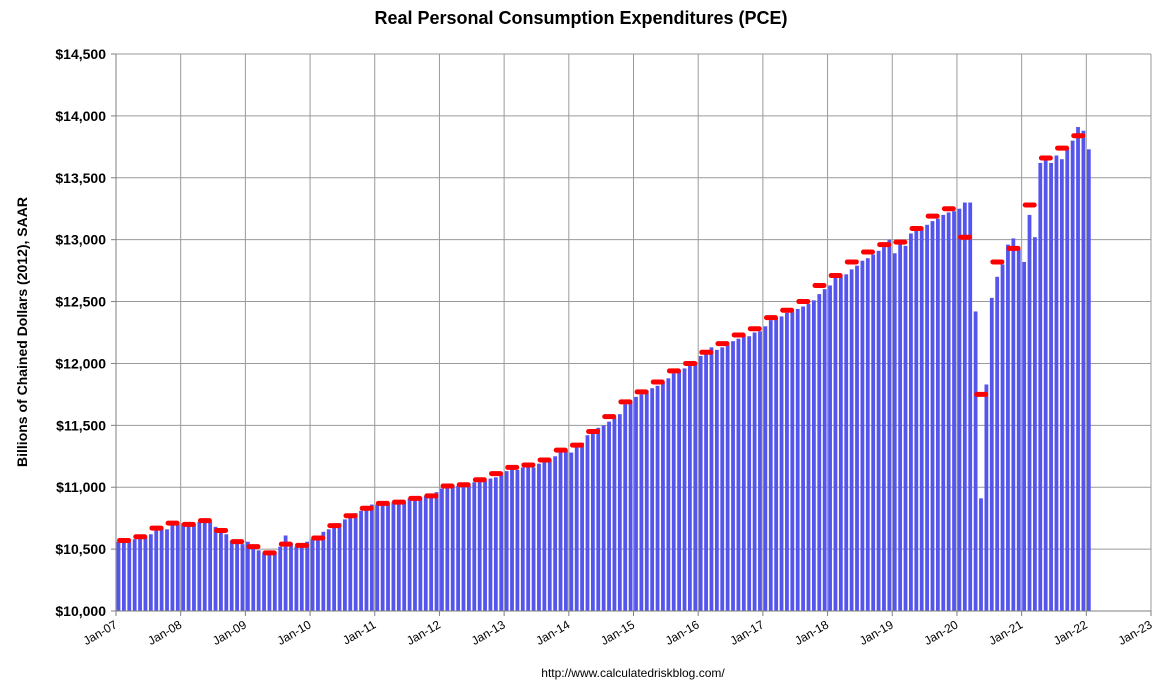  I want to click on x-tick-label: Jan-10, so click(294, 632).